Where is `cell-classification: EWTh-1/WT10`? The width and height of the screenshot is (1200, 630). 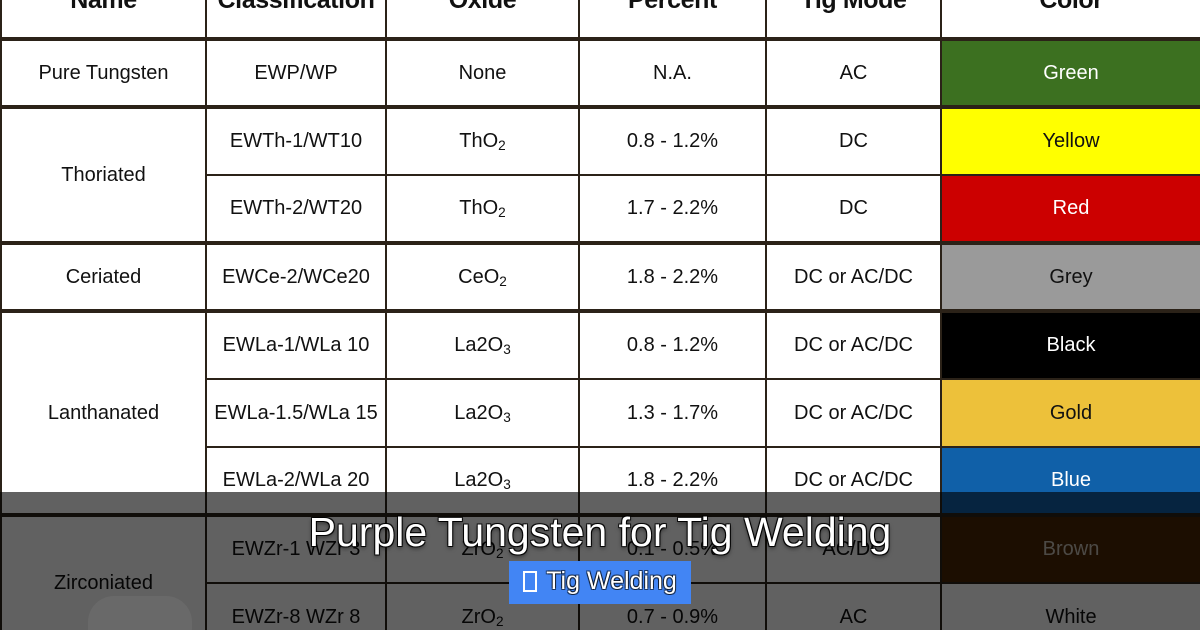
cell-classification: EWTh-1/WT10 is located at coordinates (296, 140).